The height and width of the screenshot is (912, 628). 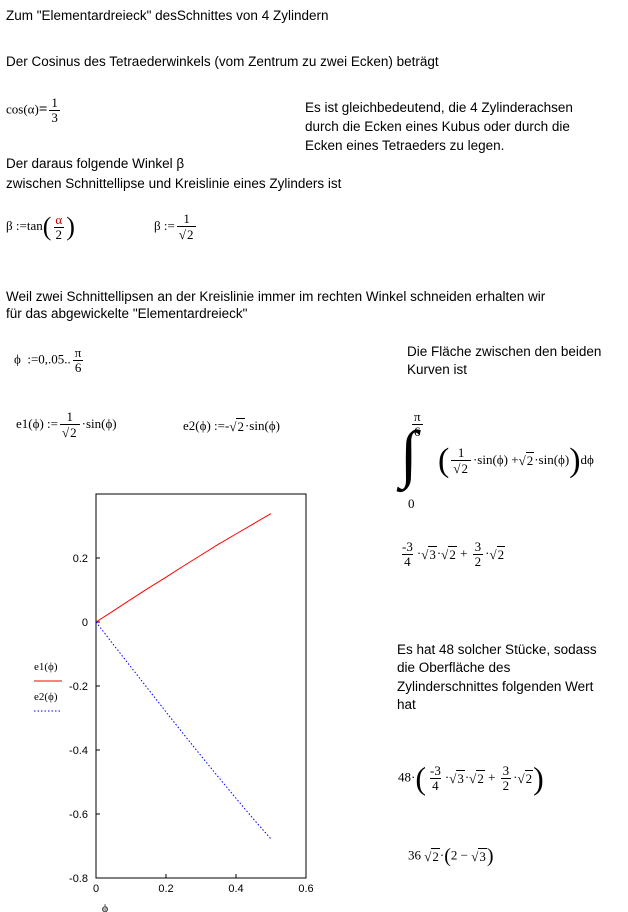 I want to click on r2-rad2: 2, so click(x=480, y=777).